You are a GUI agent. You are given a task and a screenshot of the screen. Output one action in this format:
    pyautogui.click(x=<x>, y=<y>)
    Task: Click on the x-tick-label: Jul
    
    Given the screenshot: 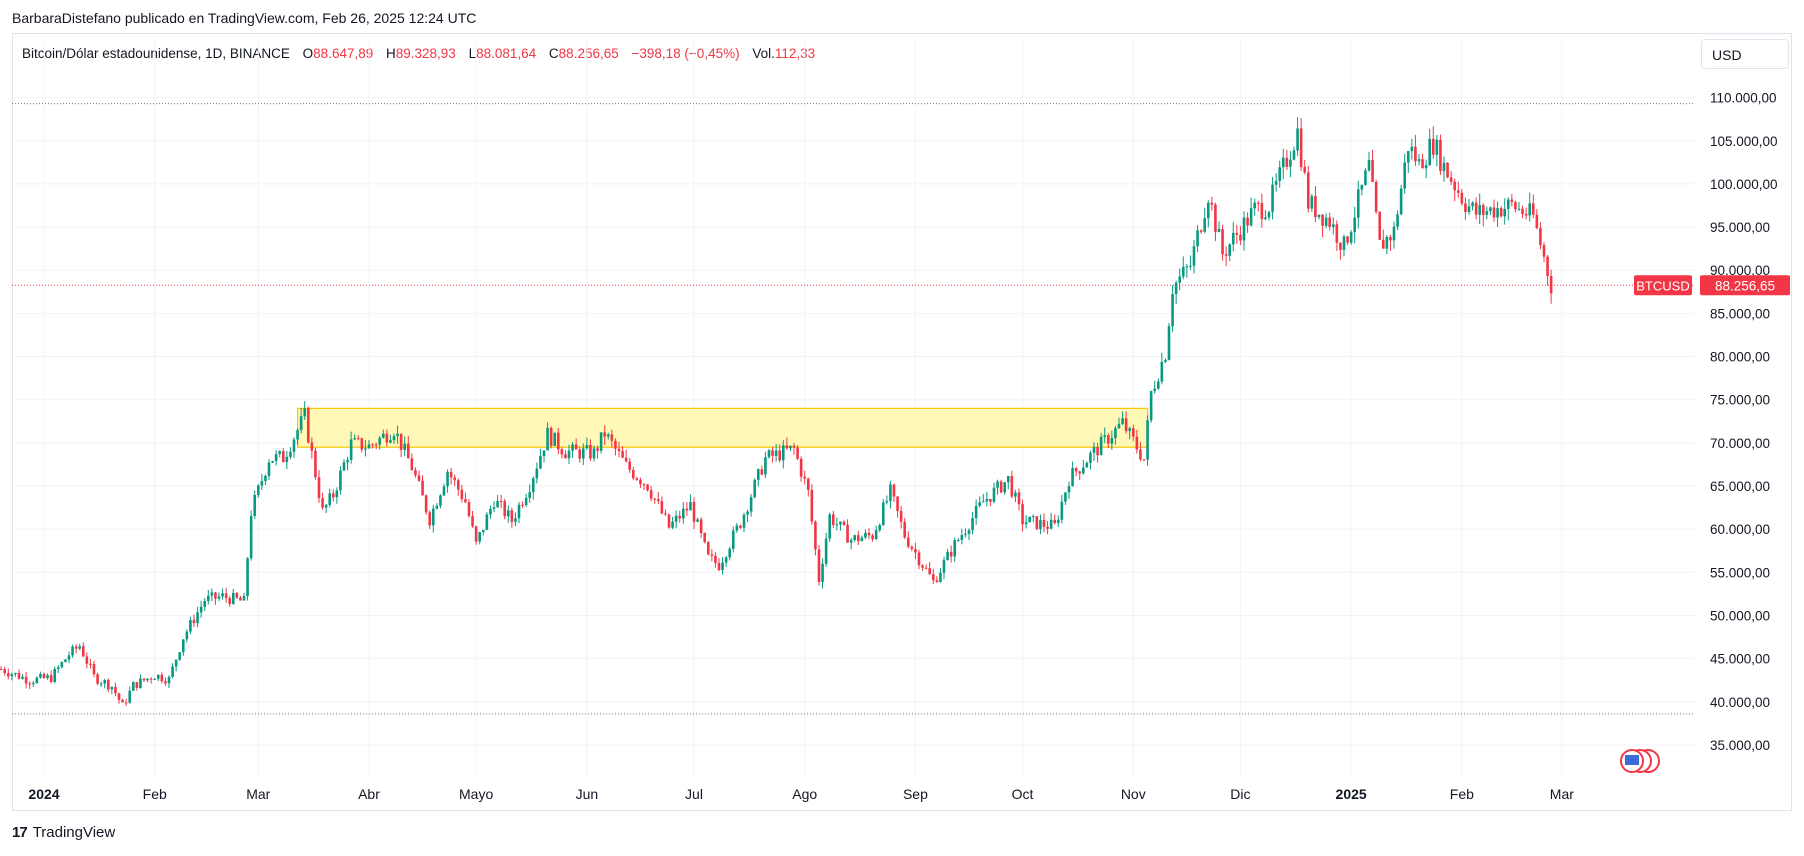 What is the action you would take?
    pyautogui.click(x=694, y=794)
    